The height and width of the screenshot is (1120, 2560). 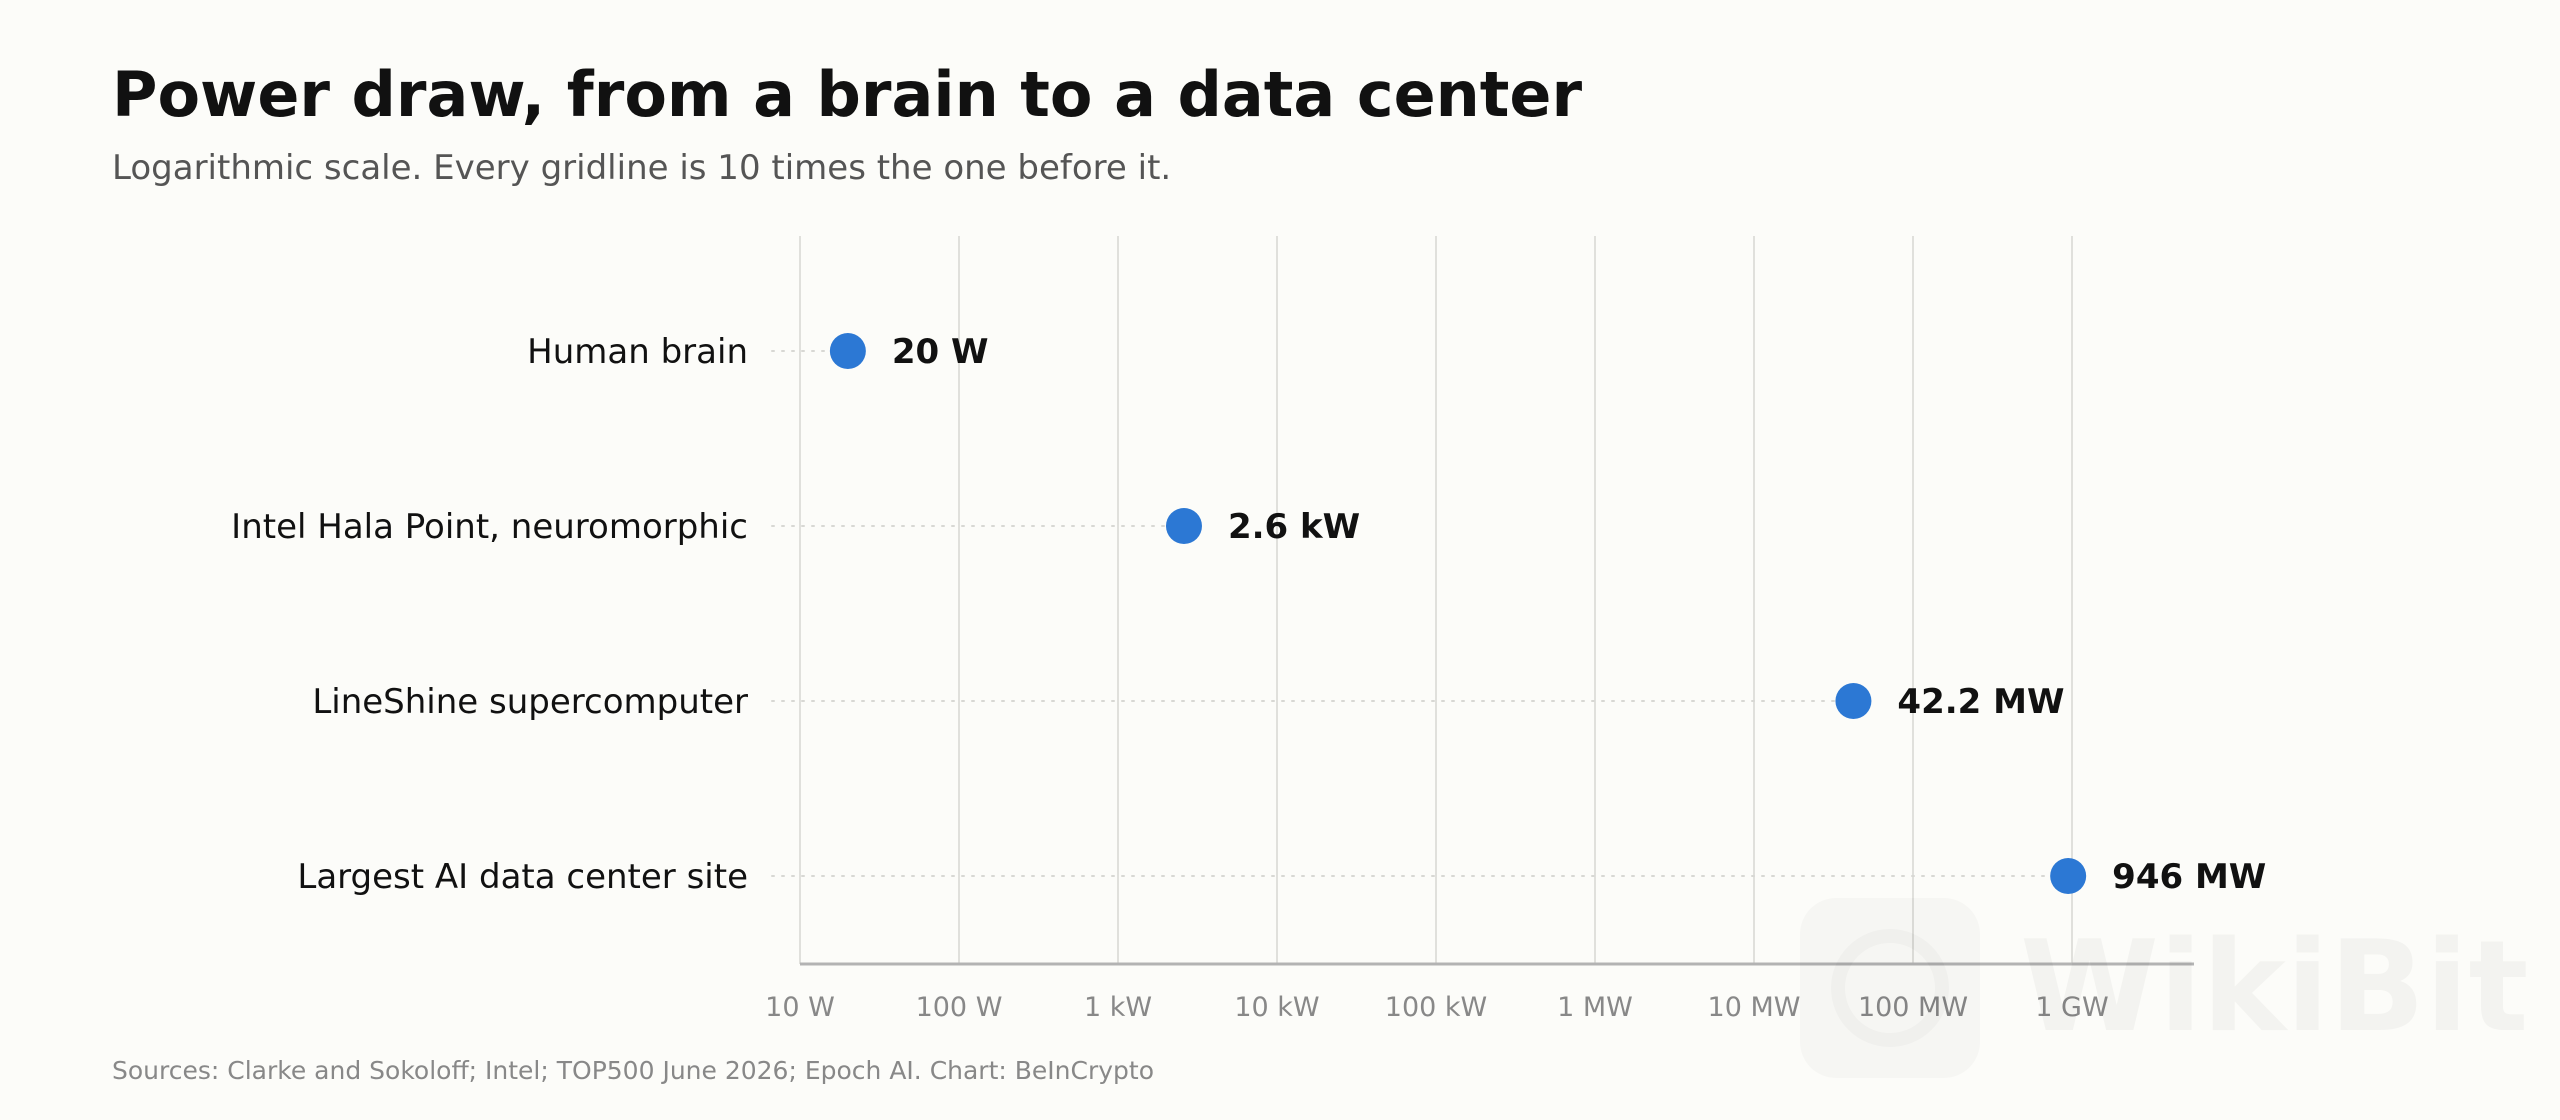 What do you see at coordinates (1913, 1007) in the screenshot?
I see `x-tick-label: 100 MW` at bounding box center [1913, 1007].